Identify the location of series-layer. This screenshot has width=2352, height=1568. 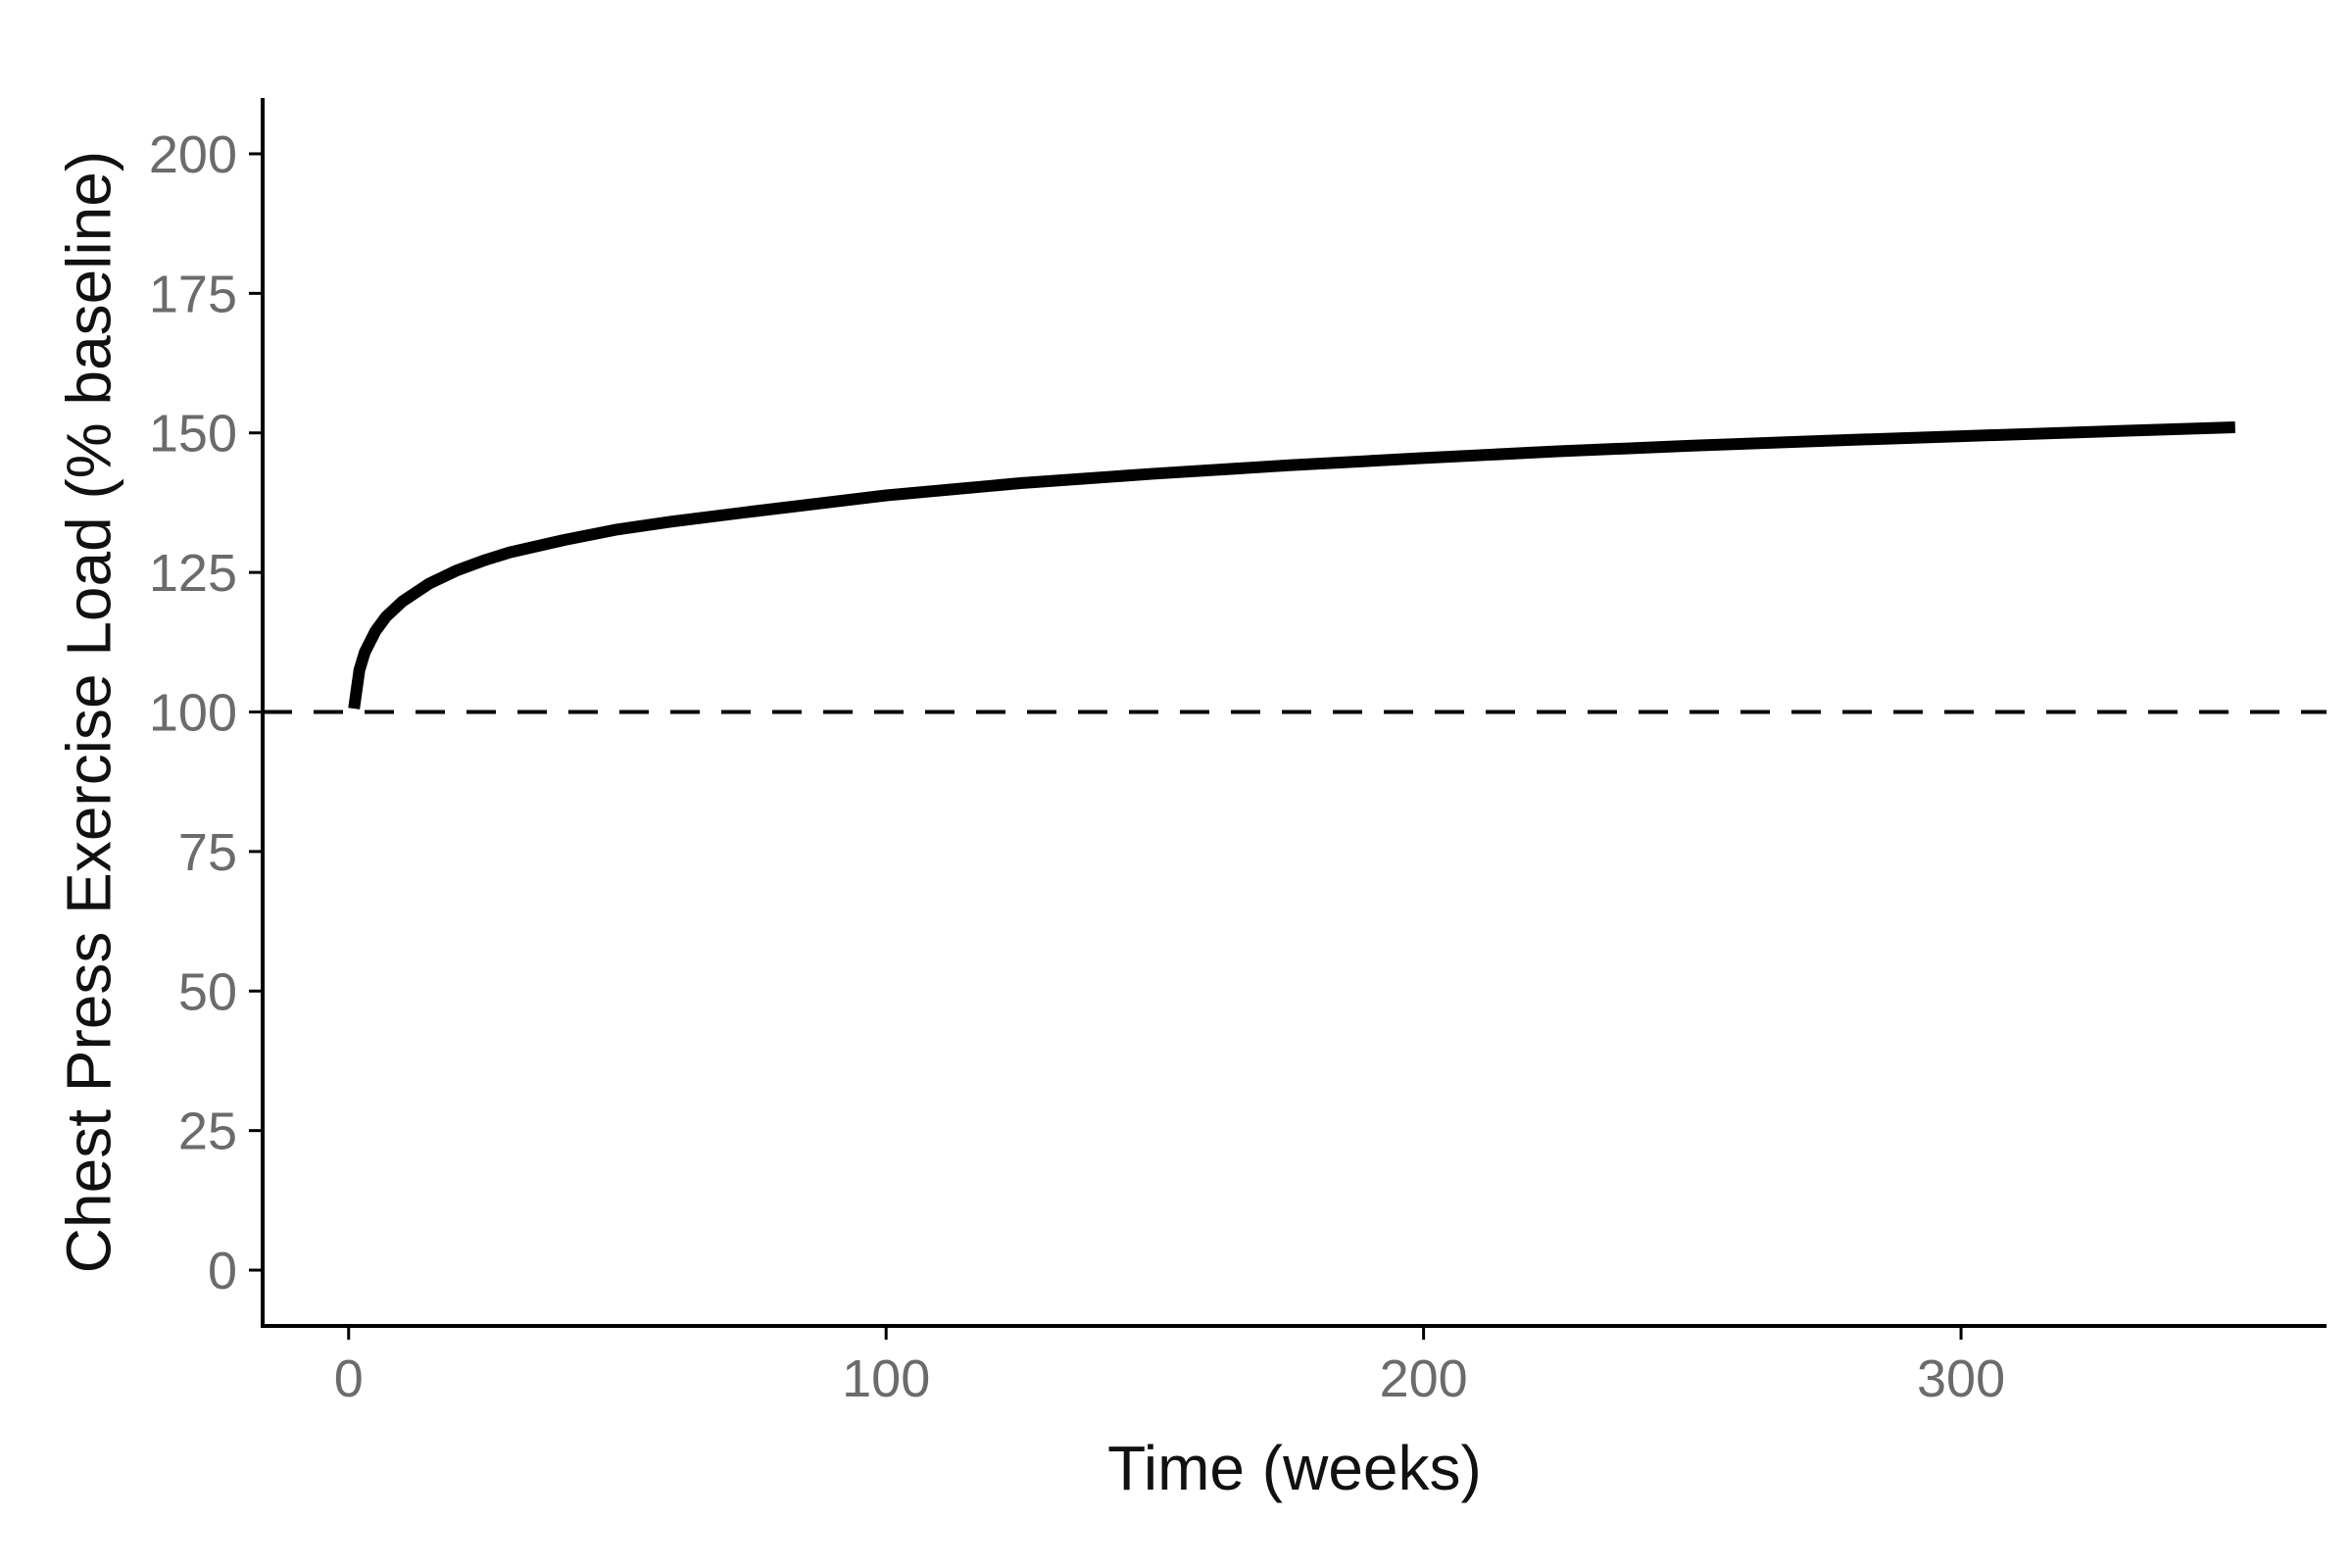
(1291, 565).